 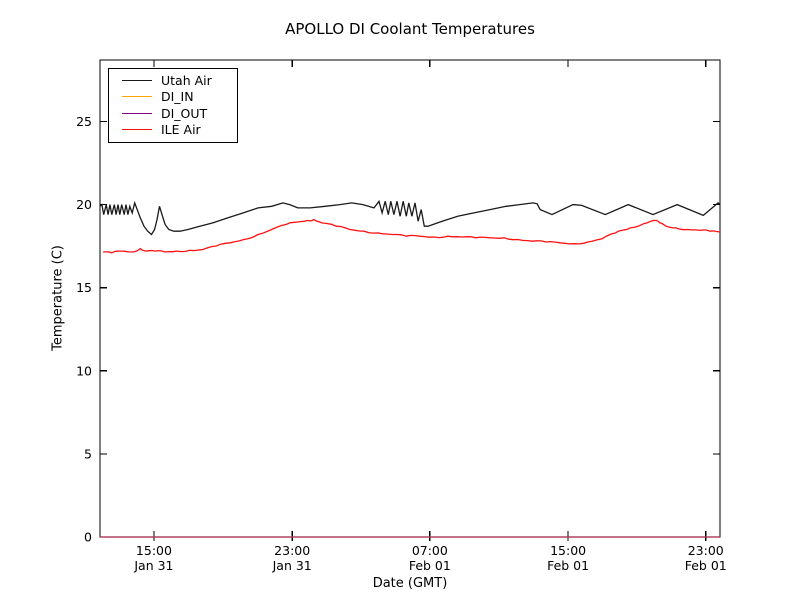 What do you see at coordinates (137, 130) in the screenshot?
I see `ile-air-legend-swatch` at bounding box center [137, 130].